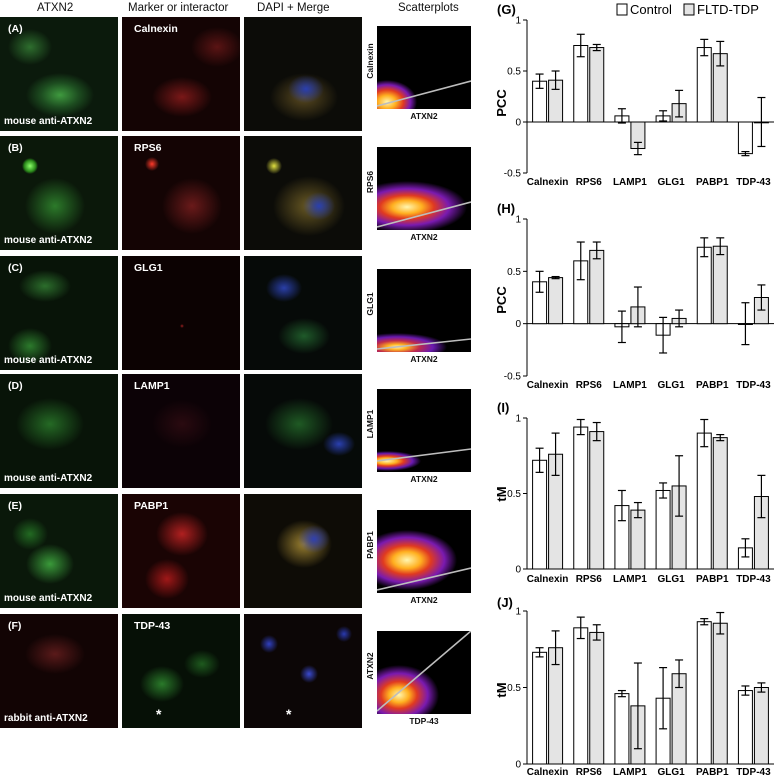 The height and width of the screenshot is (776, 784). What do you see at coordinates (181, 74) in the screenshot?
I see `micrograph-1-2: Calnexin` at bounding box center [181, 74].